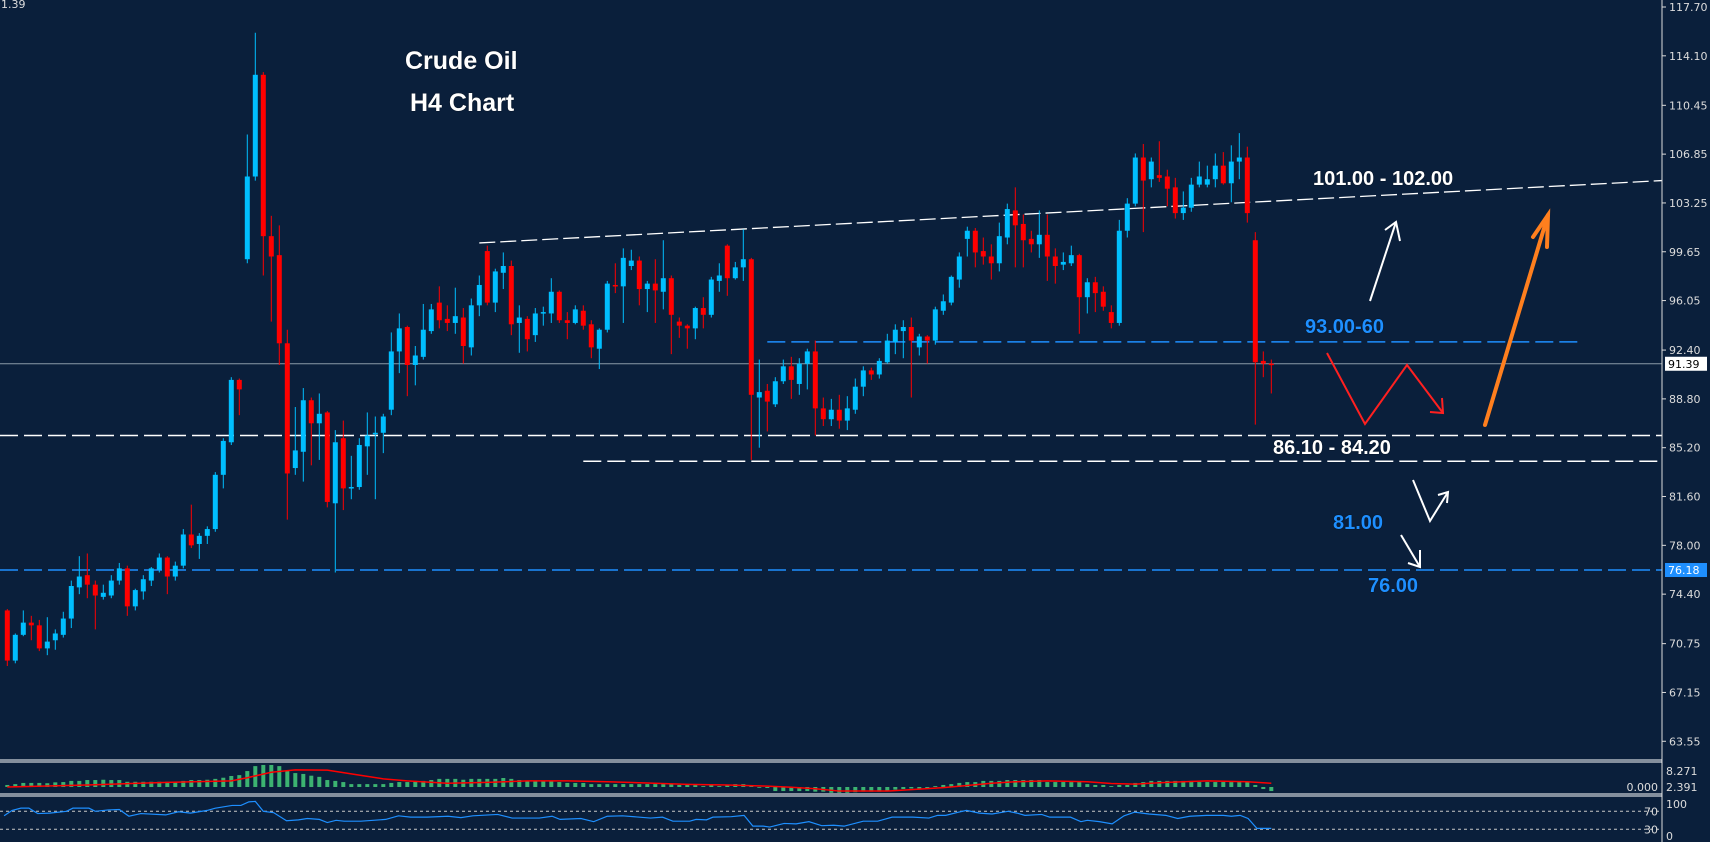 The height and width of the screenshot is (842, 1710). I want to click on white-bounce-arrow-icon, so click(1431, 501).